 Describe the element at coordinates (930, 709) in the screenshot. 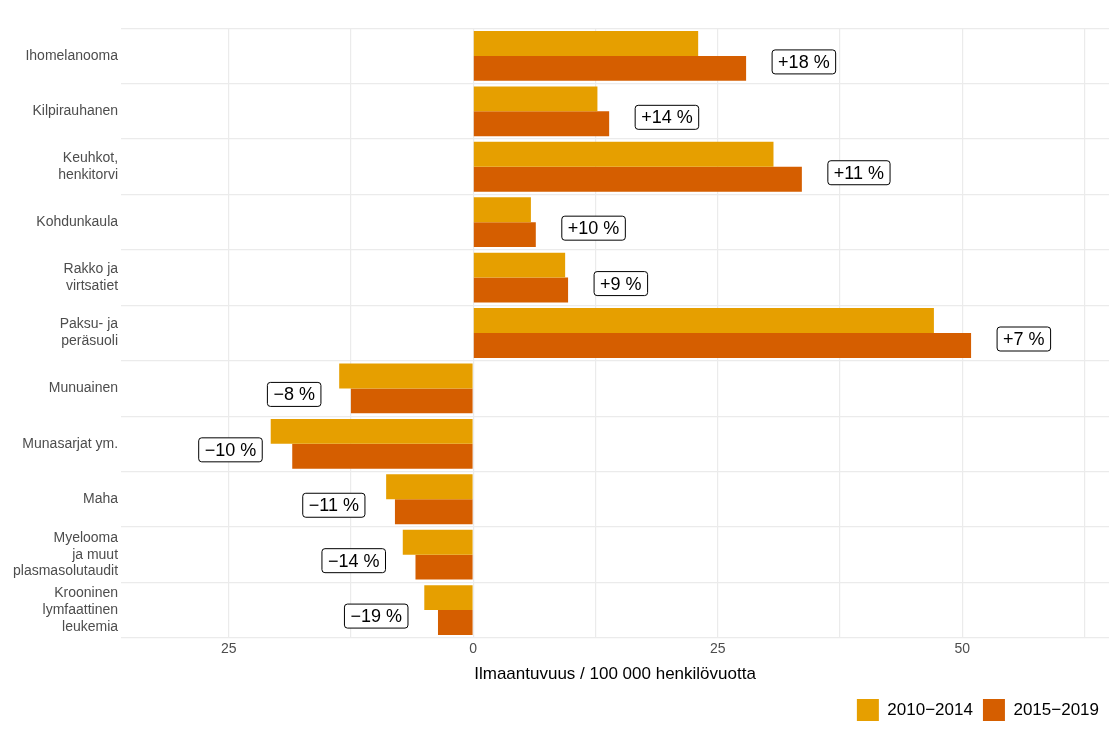

I see `legend-label: 2010−2014` at that location.